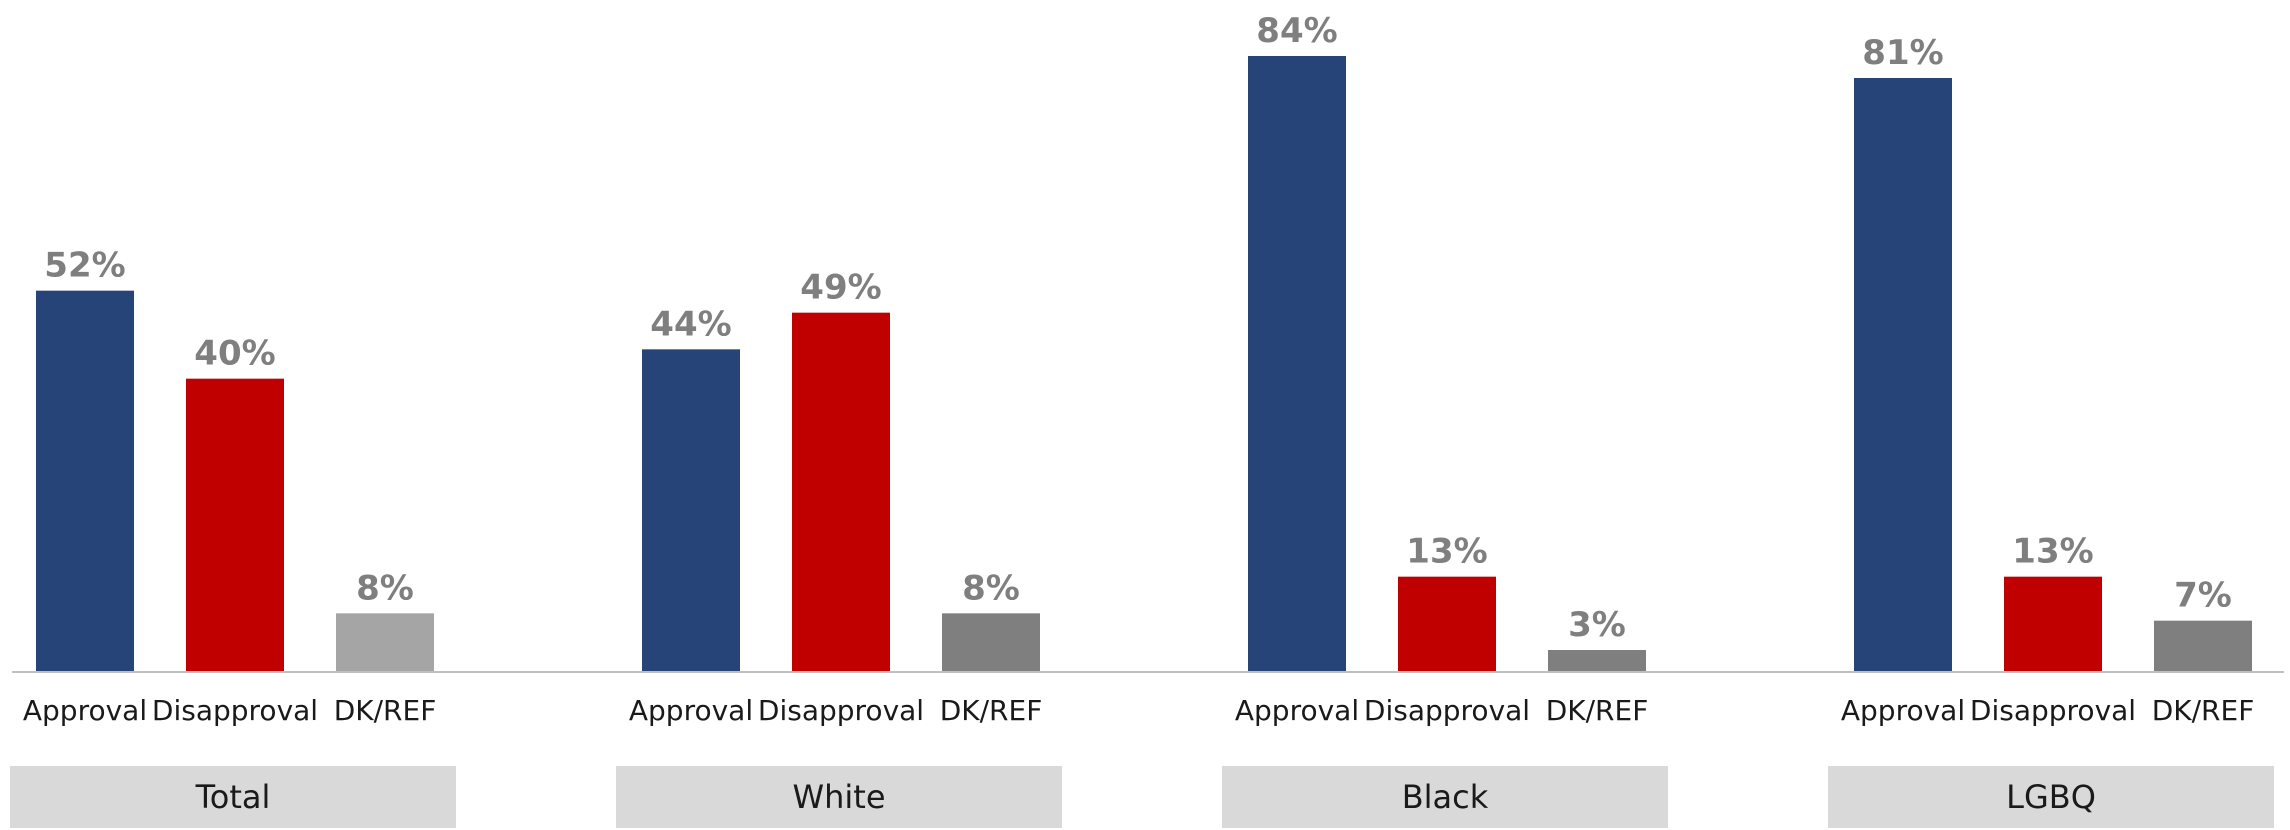 The width and height of the screenshot is (2290, 830). Describe the element at coordinates (1446, 552) in the screenshot. I see `value-label-black-disapproval: 13%` at that location.